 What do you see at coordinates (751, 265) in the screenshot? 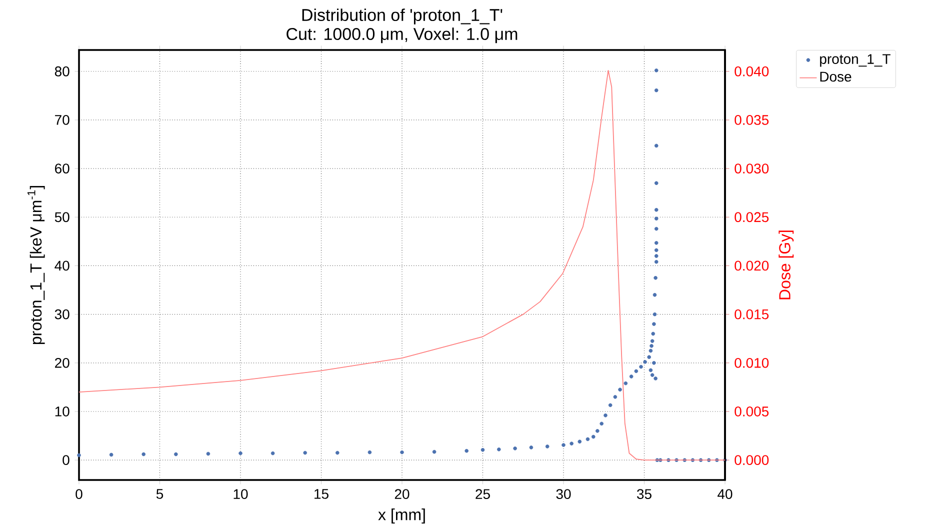
I see `y2-tick-label: 0.020` at bounding box center [751, 265].